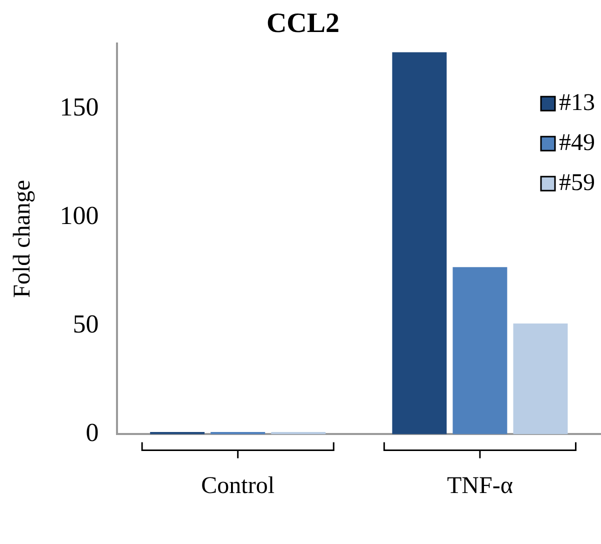 The height and width of the screenshot is (544, 601). What do you see at coordinates (577, 183) in the screenshot?
I see `legend-label: #59` at bounding box center [577, 183].